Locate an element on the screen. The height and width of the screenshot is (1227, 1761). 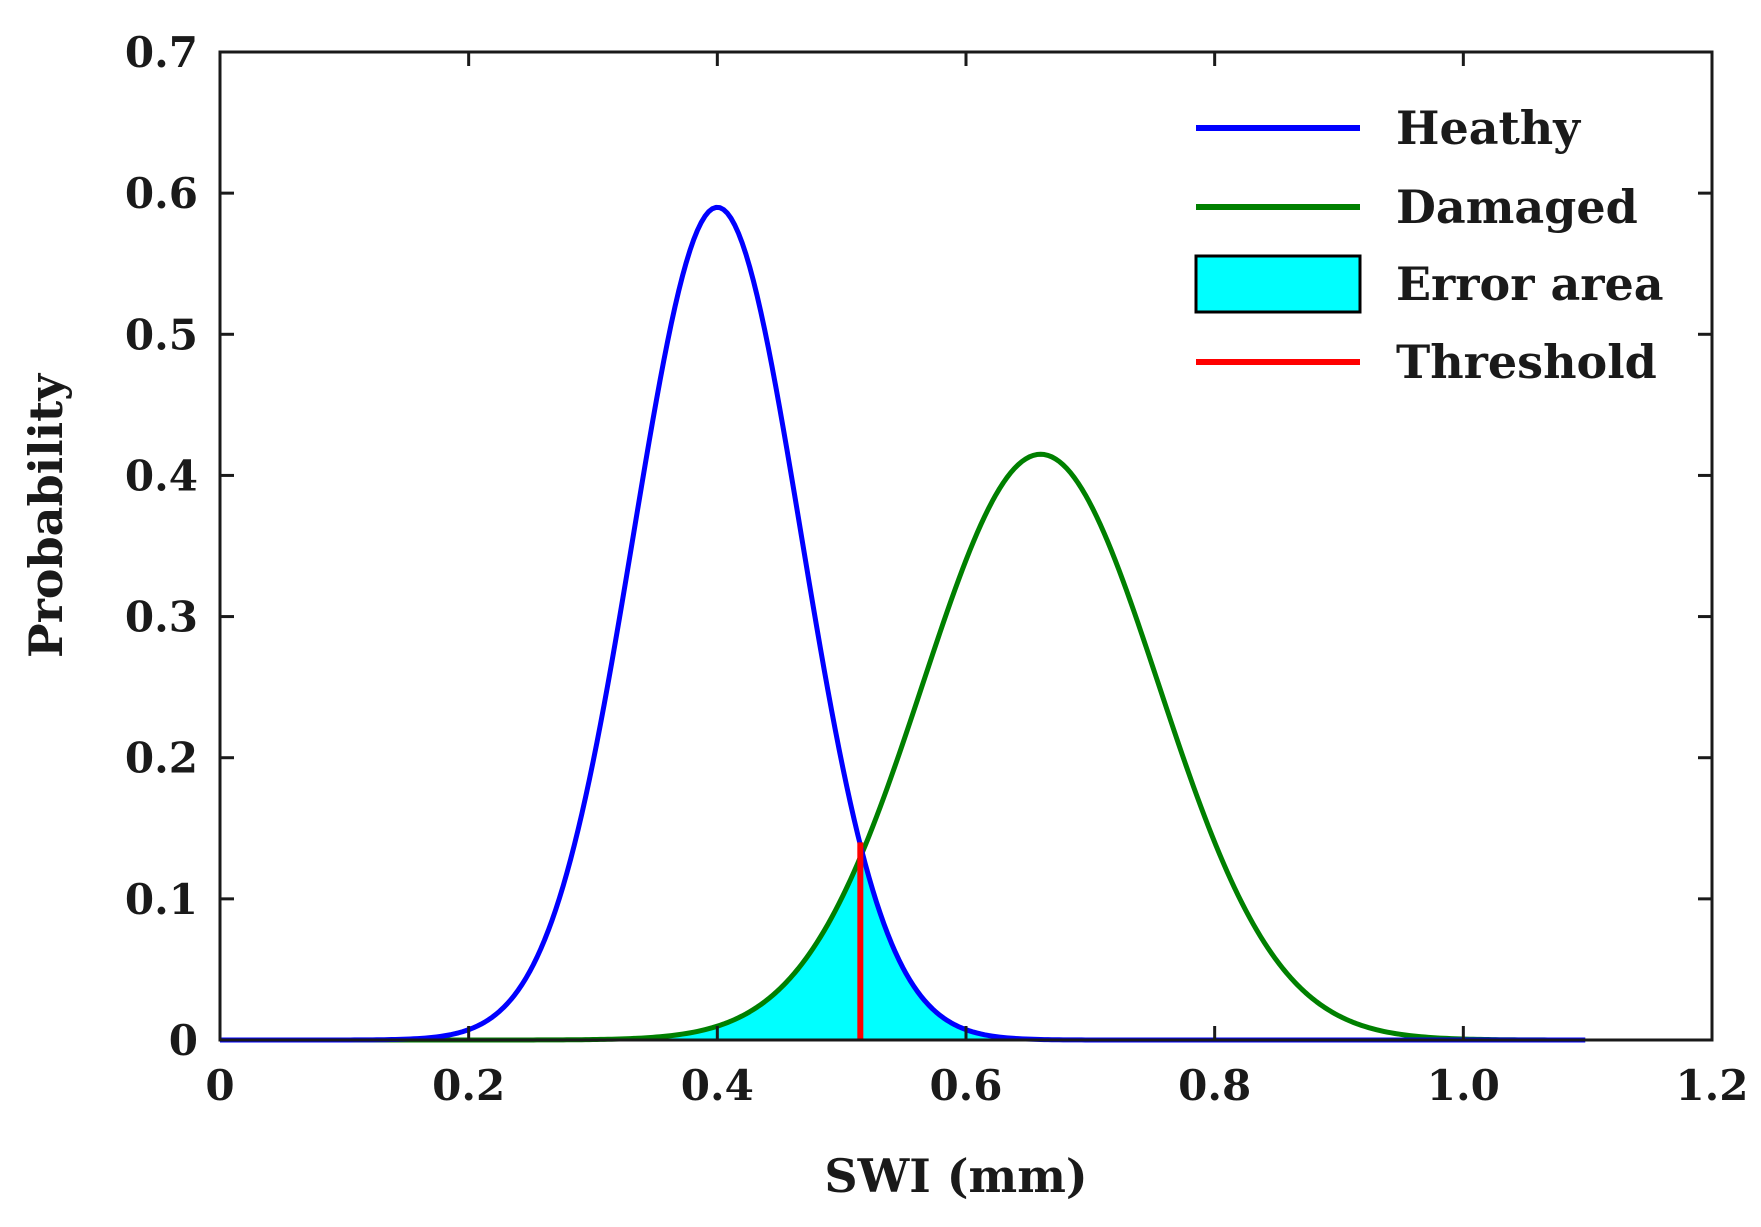
x-tick-label: 0.4 is located at coordinates (717, 1085).